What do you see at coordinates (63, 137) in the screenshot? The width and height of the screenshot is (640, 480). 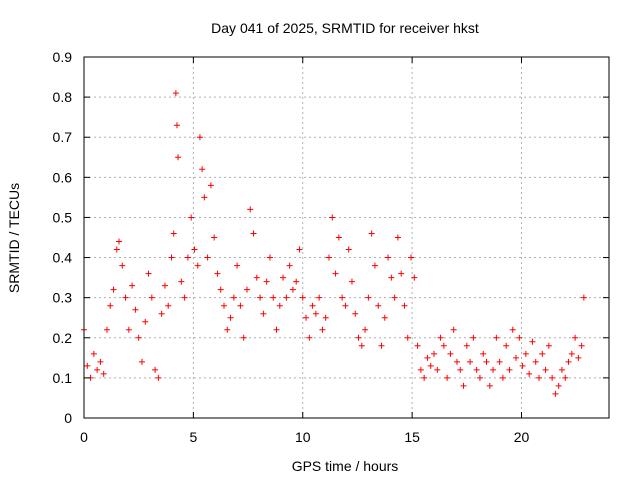 I see `y-tick-label: 0.7` at bounding box center [63, 137].